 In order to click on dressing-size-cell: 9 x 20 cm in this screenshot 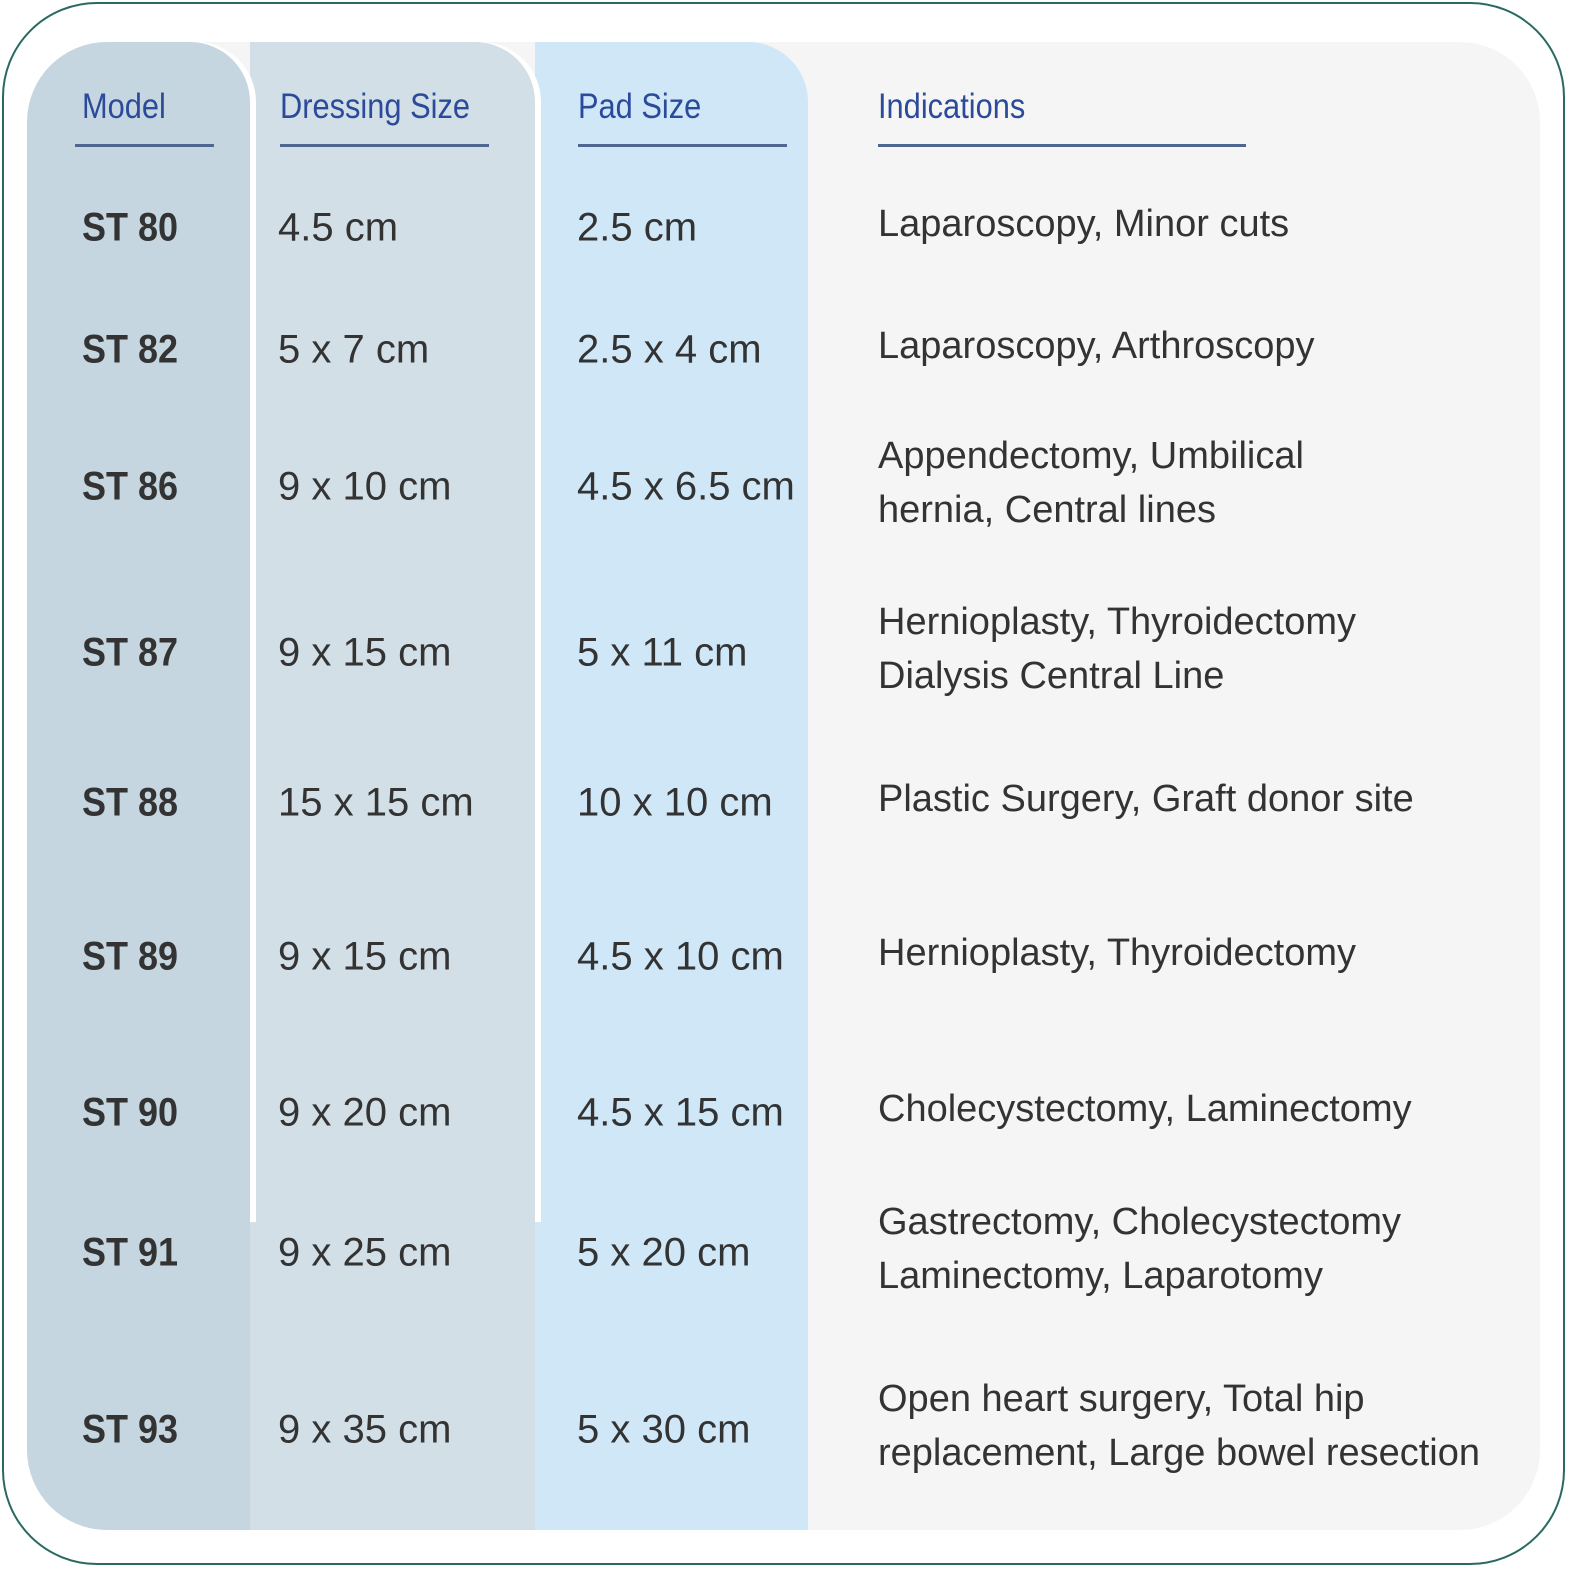, I will do `click(365, 1112)`.